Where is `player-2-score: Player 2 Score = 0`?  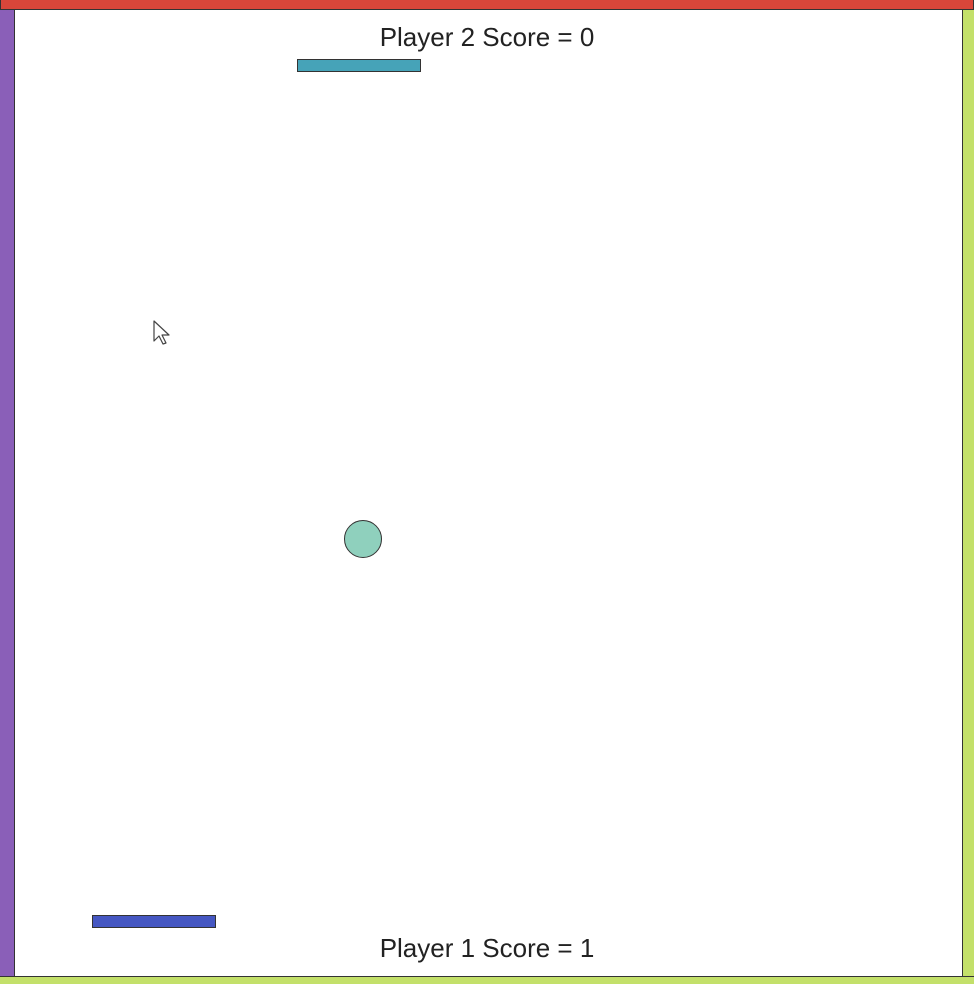
player-2-score: Player 2 Score = 0 is located at coordinates (487, 37).